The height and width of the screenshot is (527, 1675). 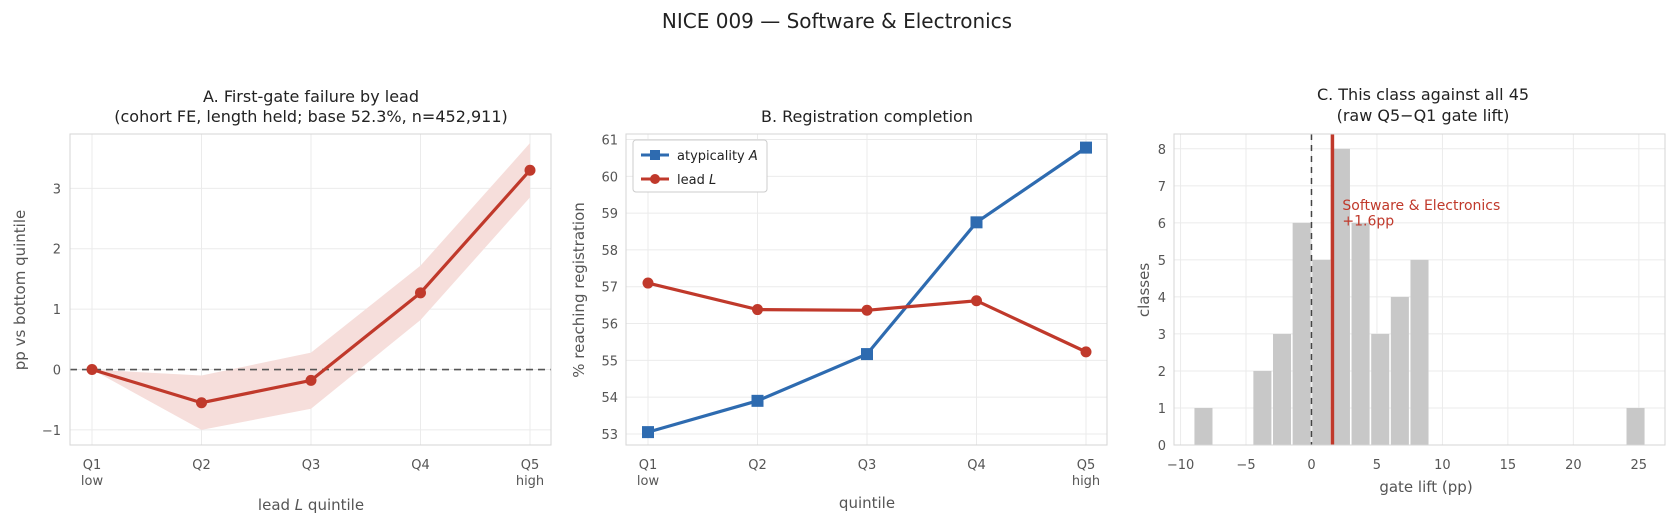 I want to click on legend-label-lead-symbol: L, so click(x=712, y=180).